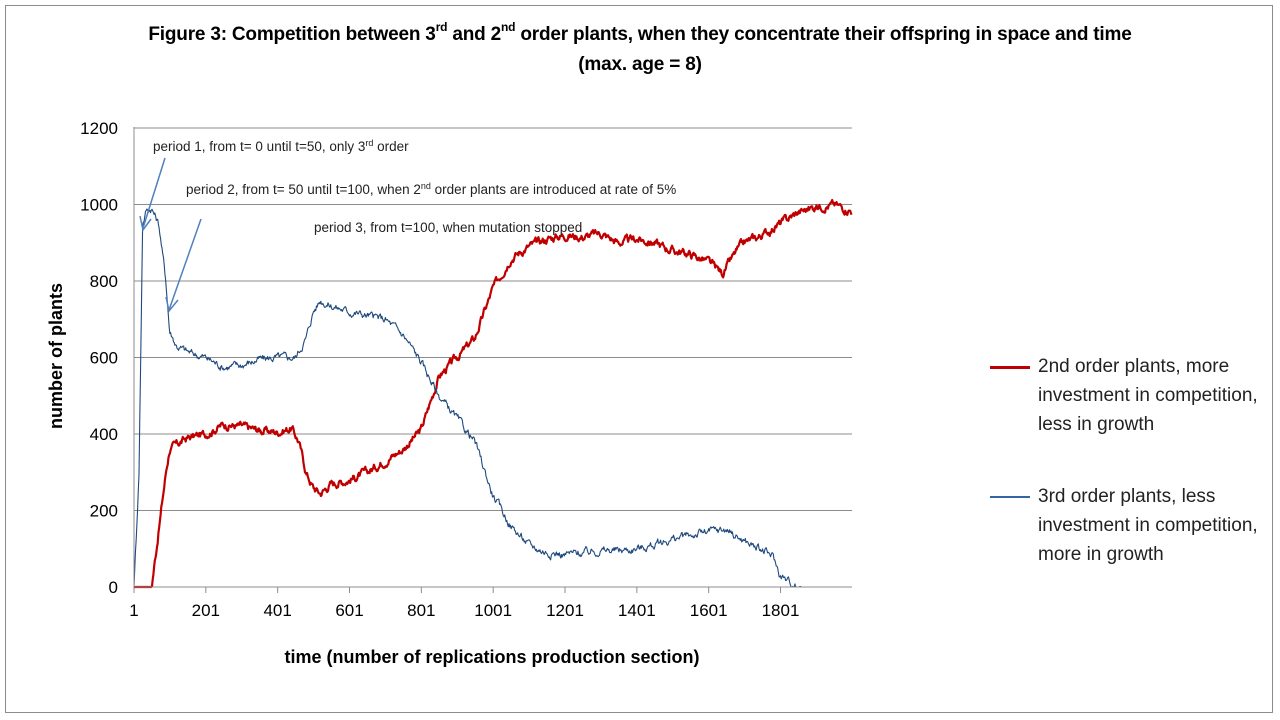  I want to click on y-tick-label: 1000, so click(99, 205).